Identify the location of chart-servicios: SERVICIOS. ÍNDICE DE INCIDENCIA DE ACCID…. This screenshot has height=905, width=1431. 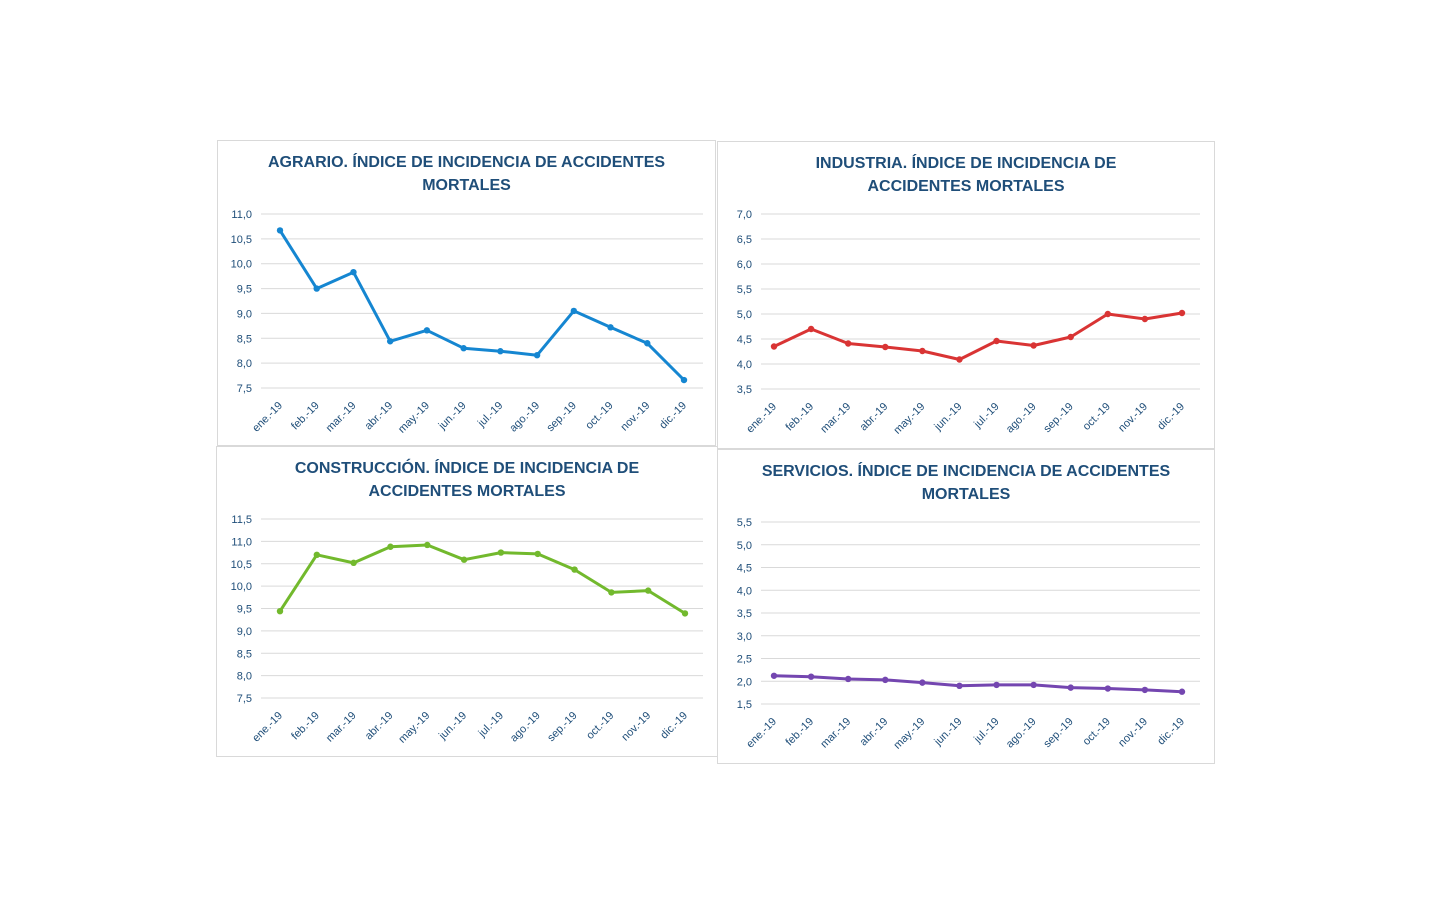
(966, 606).